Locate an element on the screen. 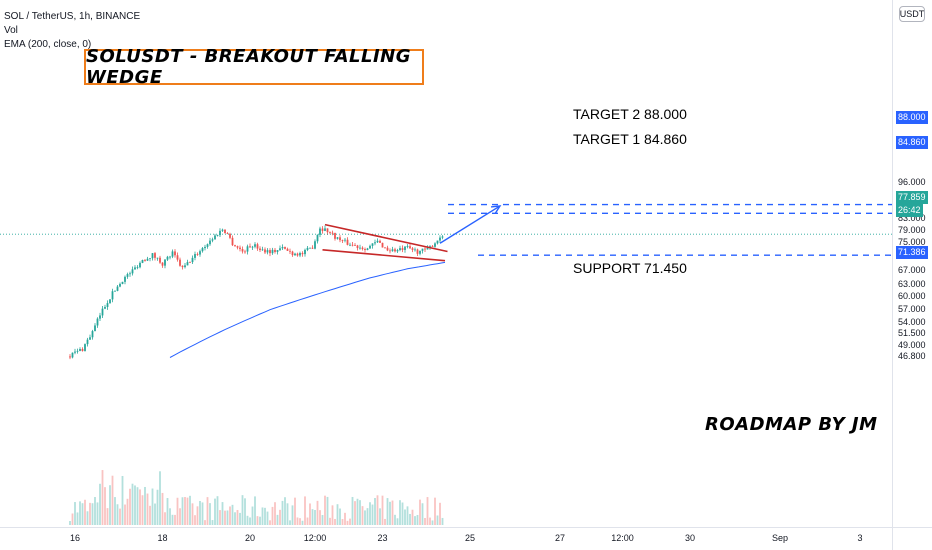 Image resolution: width=932 pixels, height=550 pixels. target1-label: TARGET 1 84.860 is located at coordinates (630, 139).